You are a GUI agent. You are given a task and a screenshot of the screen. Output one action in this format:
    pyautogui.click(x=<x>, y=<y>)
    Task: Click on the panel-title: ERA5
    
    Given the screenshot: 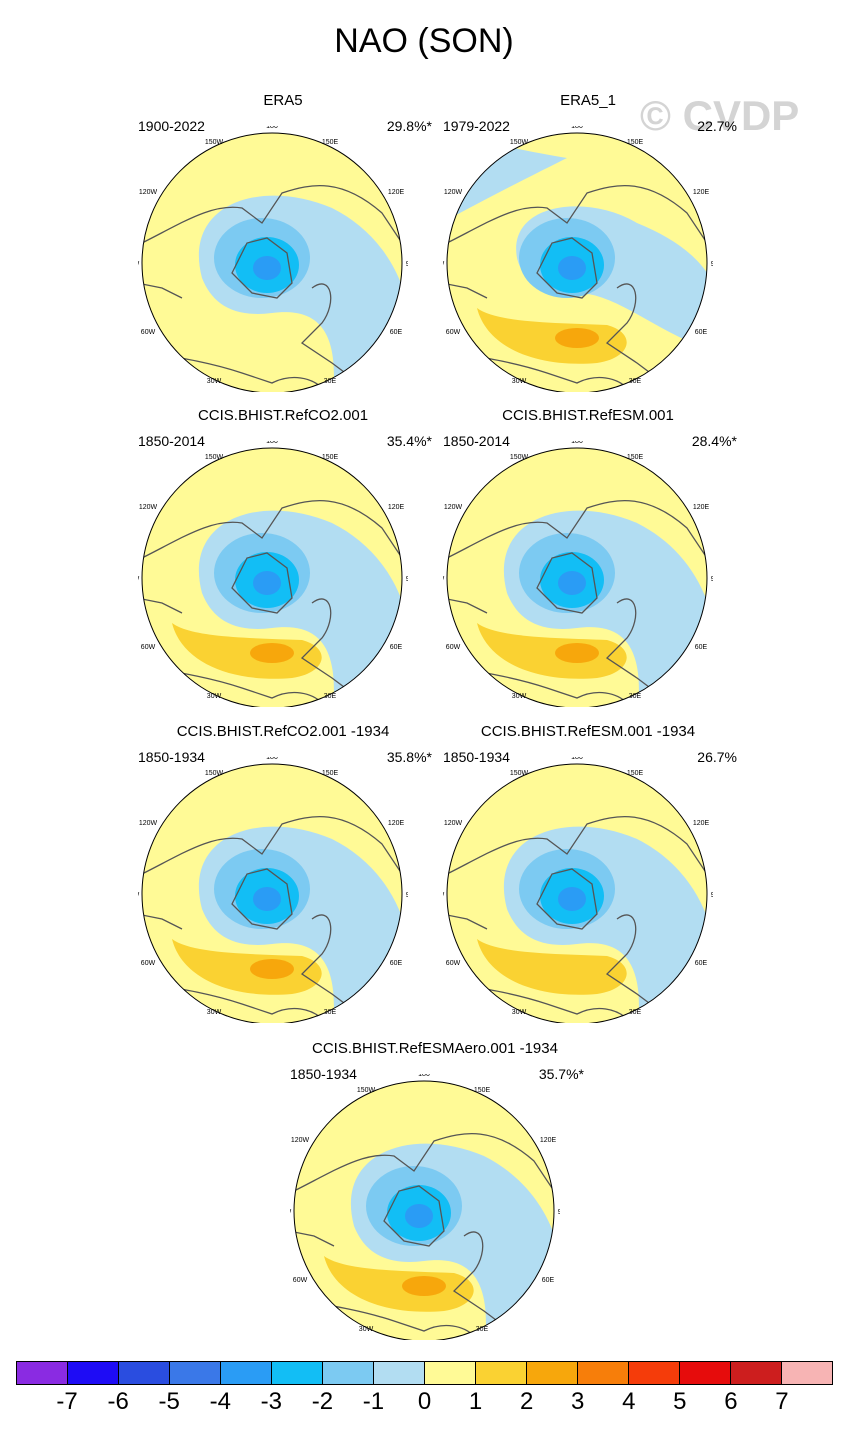 What is the action you would take?
    pyautogui.click(x=283, y=100)
    